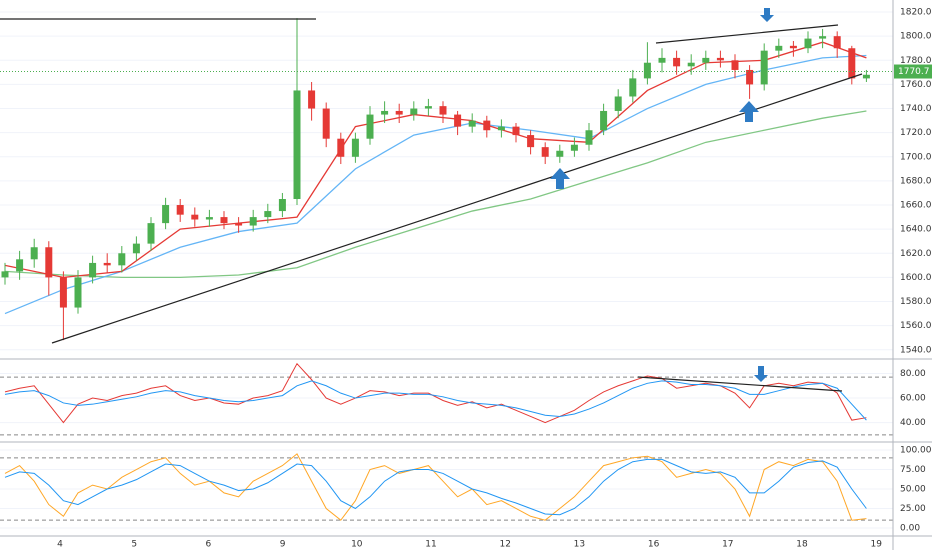  Describe the element at coordinates (357, 545) in the screenshot. I see `x-tick-label: 10` at that location.